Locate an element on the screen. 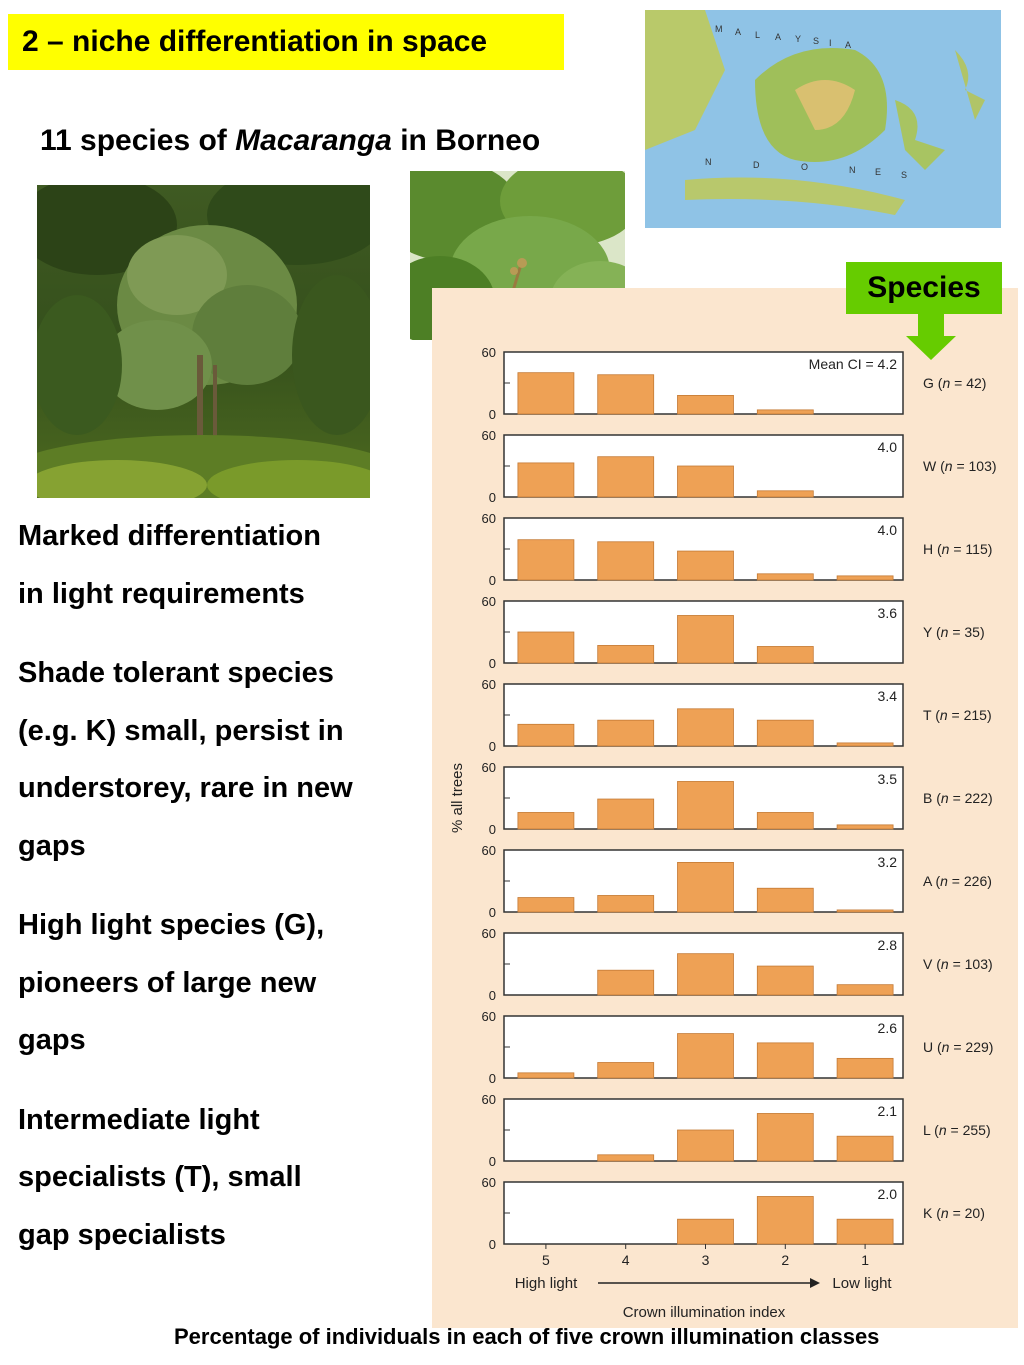 The height and width of the screenshot is (1365, 1024). species-series-label: A (n = 226) is located at coordinates (957, 881).